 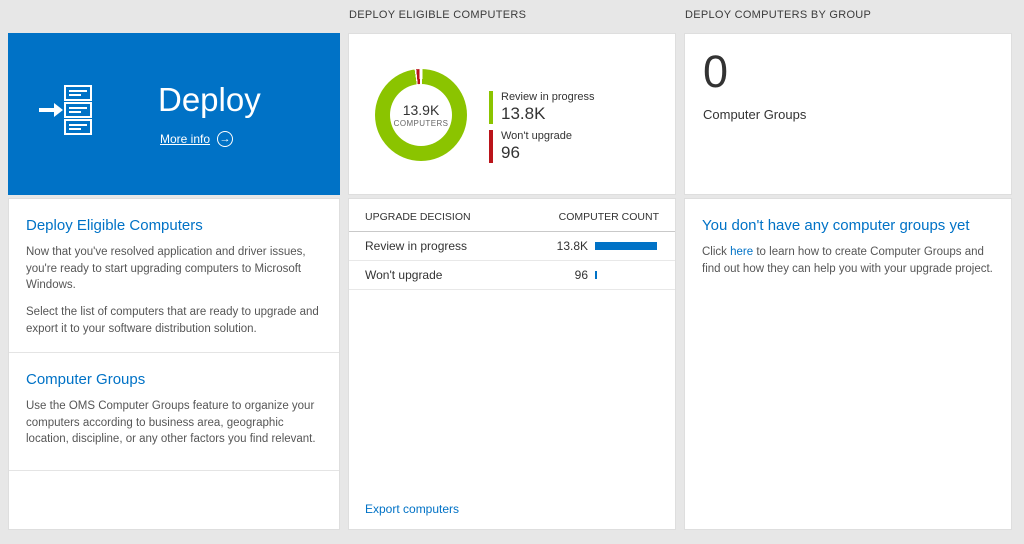 I want to click on table-row: Won't upgrade 96, so click(x=512, y=275).